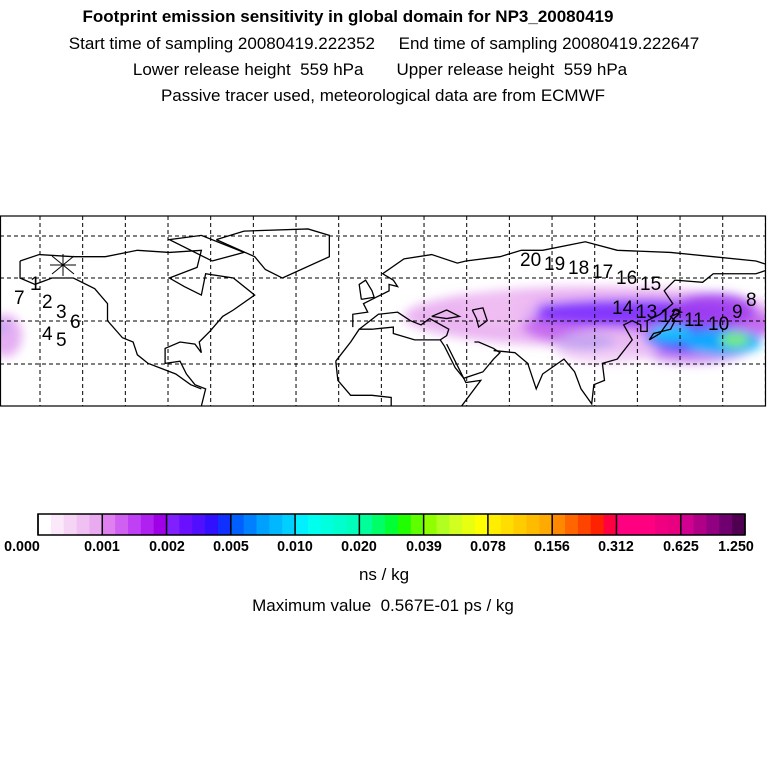 This screenshot has width=768, height=768. What do you see at coordinates (626, 278) in the screenshot?
I see `trajectory-label: 16` at bounding box center [626, 278].